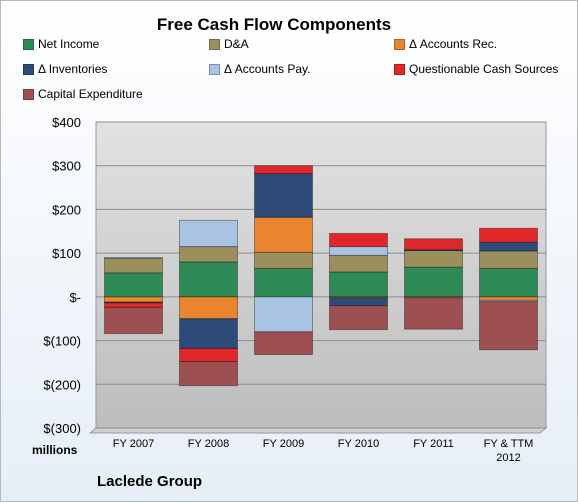  Describe the element at coordinates (358, 444) in the screenshot. I see `x-tick-label: FY 2010` at that location.